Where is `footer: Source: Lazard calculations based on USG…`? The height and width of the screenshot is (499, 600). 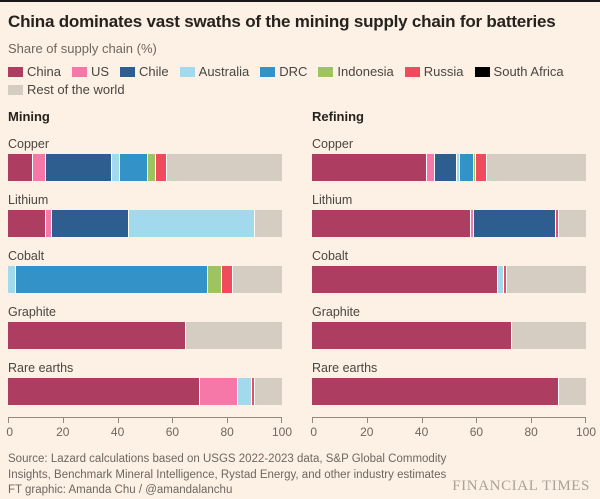 footer: Source: Lazard calculations based on USG… is located at coordinates (299, 475).